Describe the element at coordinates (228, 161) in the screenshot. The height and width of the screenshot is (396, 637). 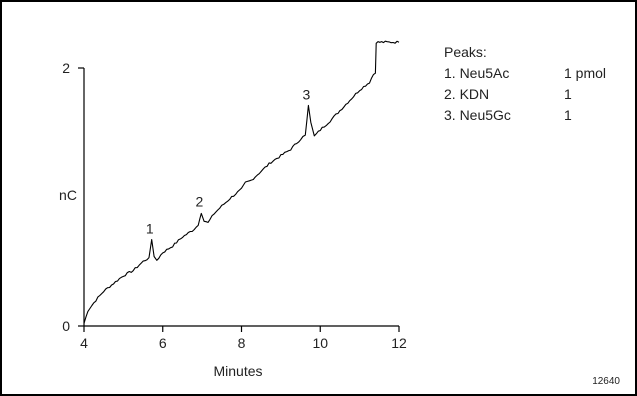
I see `peak-labels: 1 2 3` at that location.